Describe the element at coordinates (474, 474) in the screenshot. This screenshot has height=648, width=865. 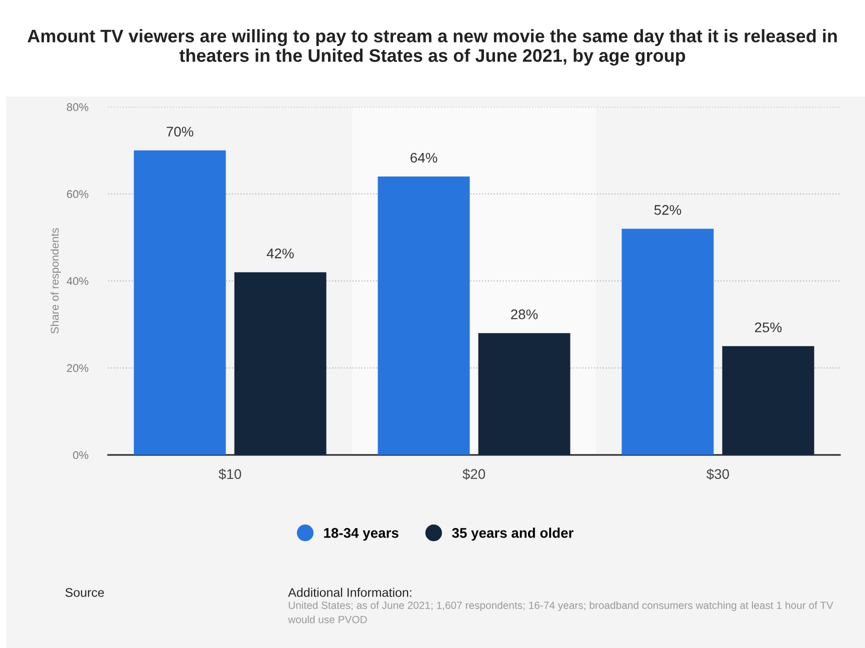
I see `x-tick-label: $20` at that location.